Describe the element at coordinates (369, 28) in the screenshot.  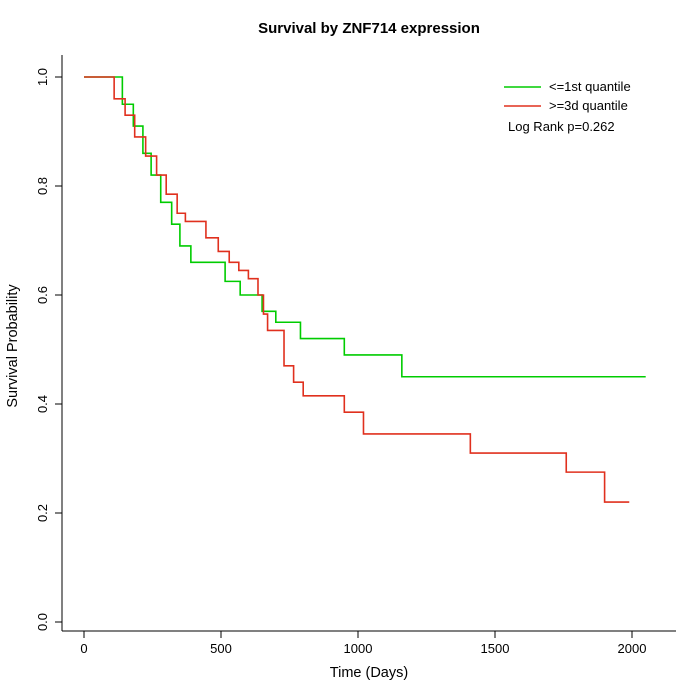
I see `chart-title: Survival by ZNF714 expression` at that location.